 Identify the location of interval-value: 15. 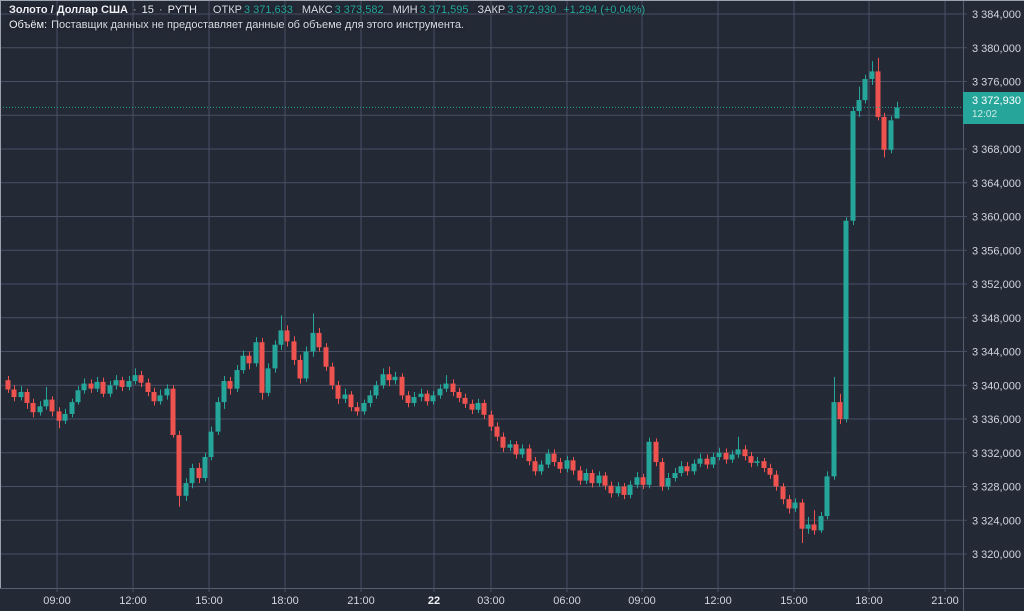
(147, 10).